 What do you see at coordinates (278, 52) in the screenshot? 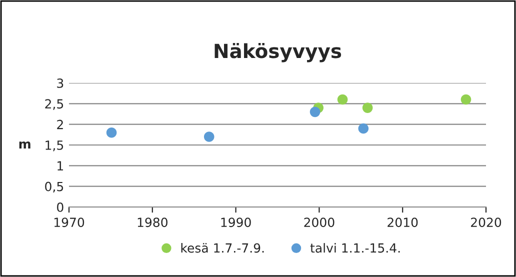
I see `chart-title: Näkösyvyys` at bounding box center [278, 52].